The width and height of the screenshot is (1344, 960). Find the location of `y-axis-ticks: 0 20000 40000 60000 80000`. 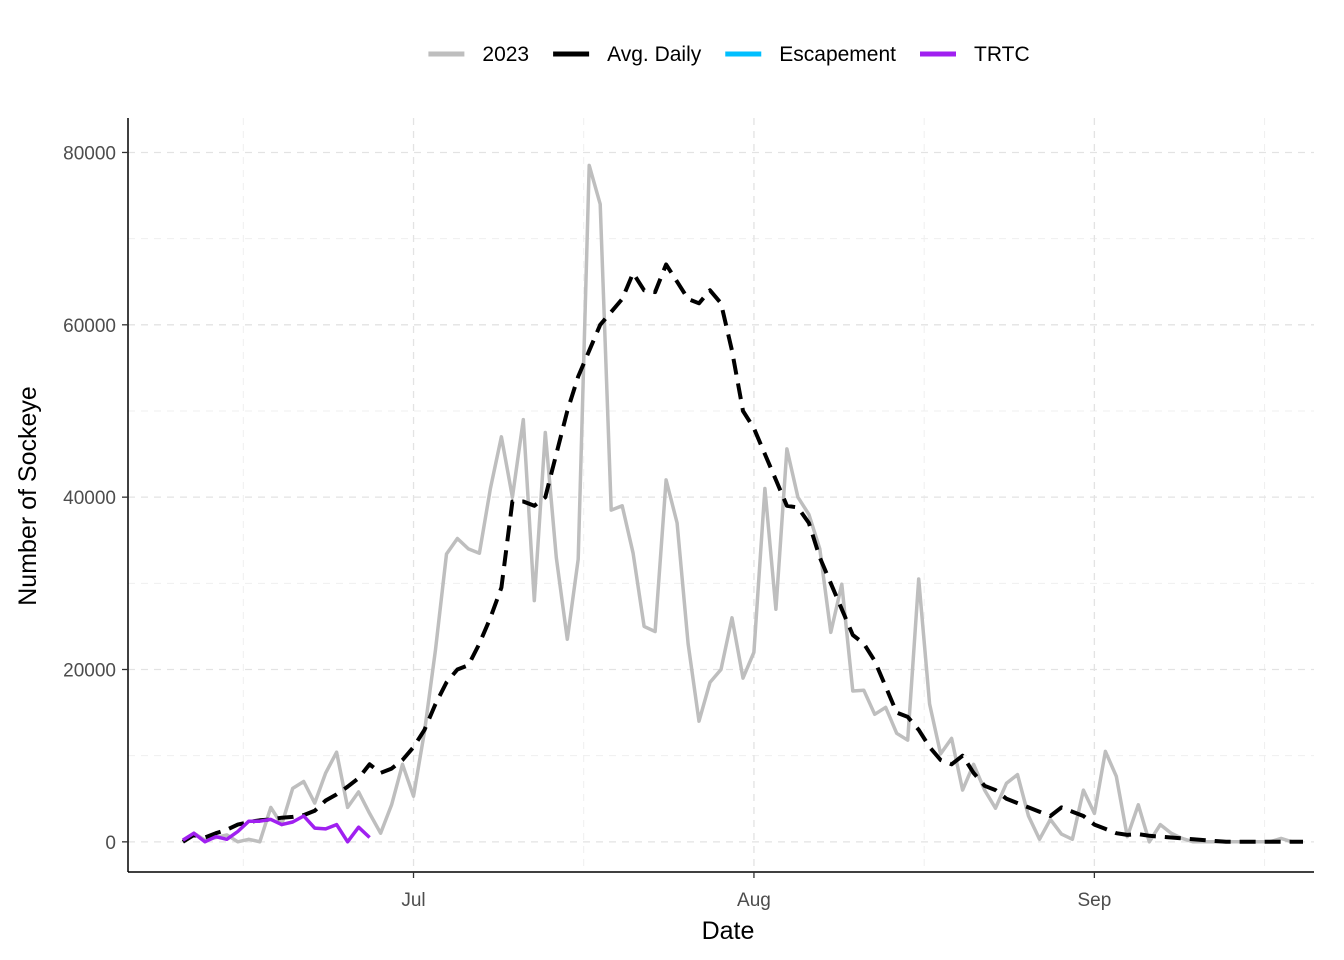

y-axis-ticks: 0 20000 40000 60000 80000 is located at coordinates (95, 498).